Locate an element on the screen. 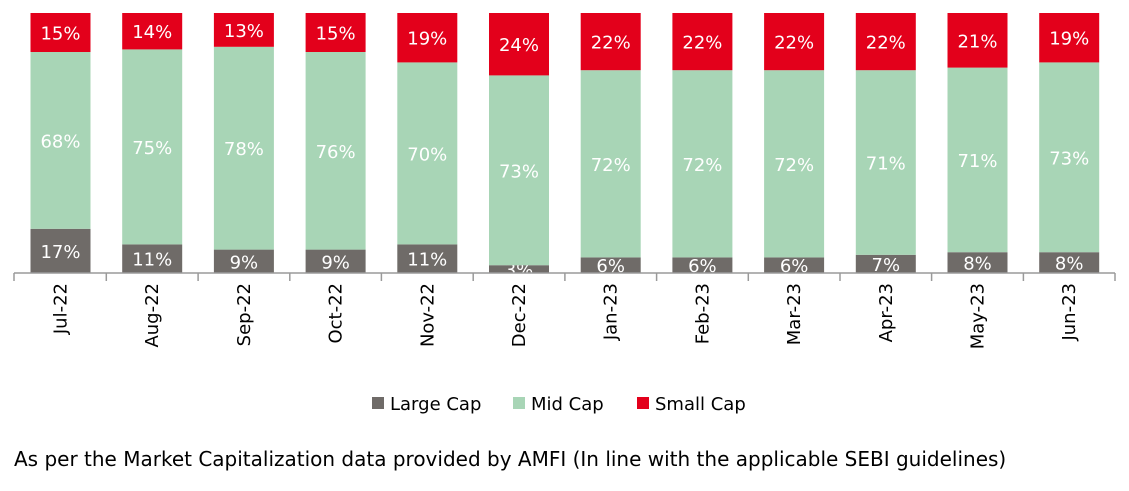 This screenshot has height=491, width=1129. data-label-small-cap-apr-23: 22% is located at coordinates (886, 43).